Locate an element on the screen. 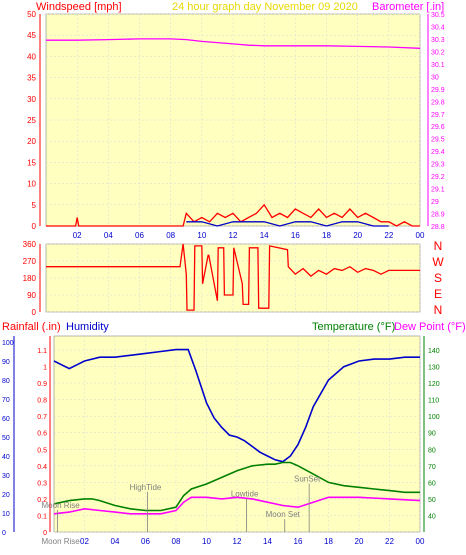 This screenshot has height=555, width=466. wind-hour-label: 06 is located at coordinates (139, 235).